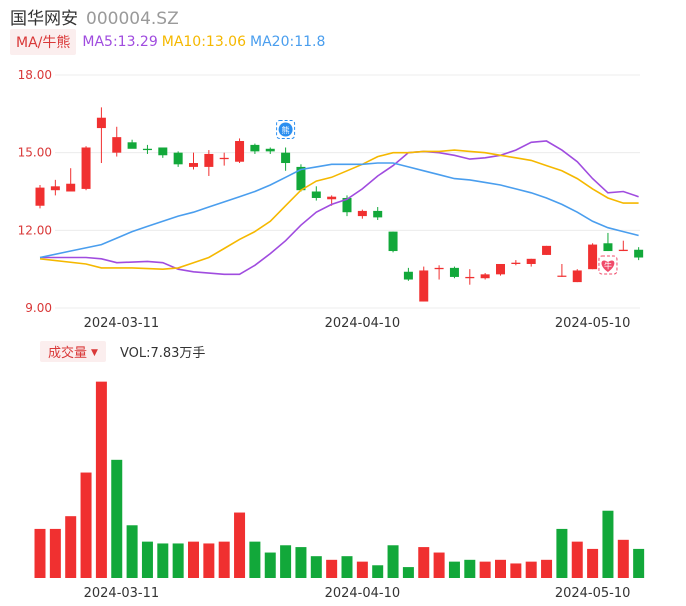  I want to click on ma-indicator-selector: MA/牛熊, so click(43, 42).